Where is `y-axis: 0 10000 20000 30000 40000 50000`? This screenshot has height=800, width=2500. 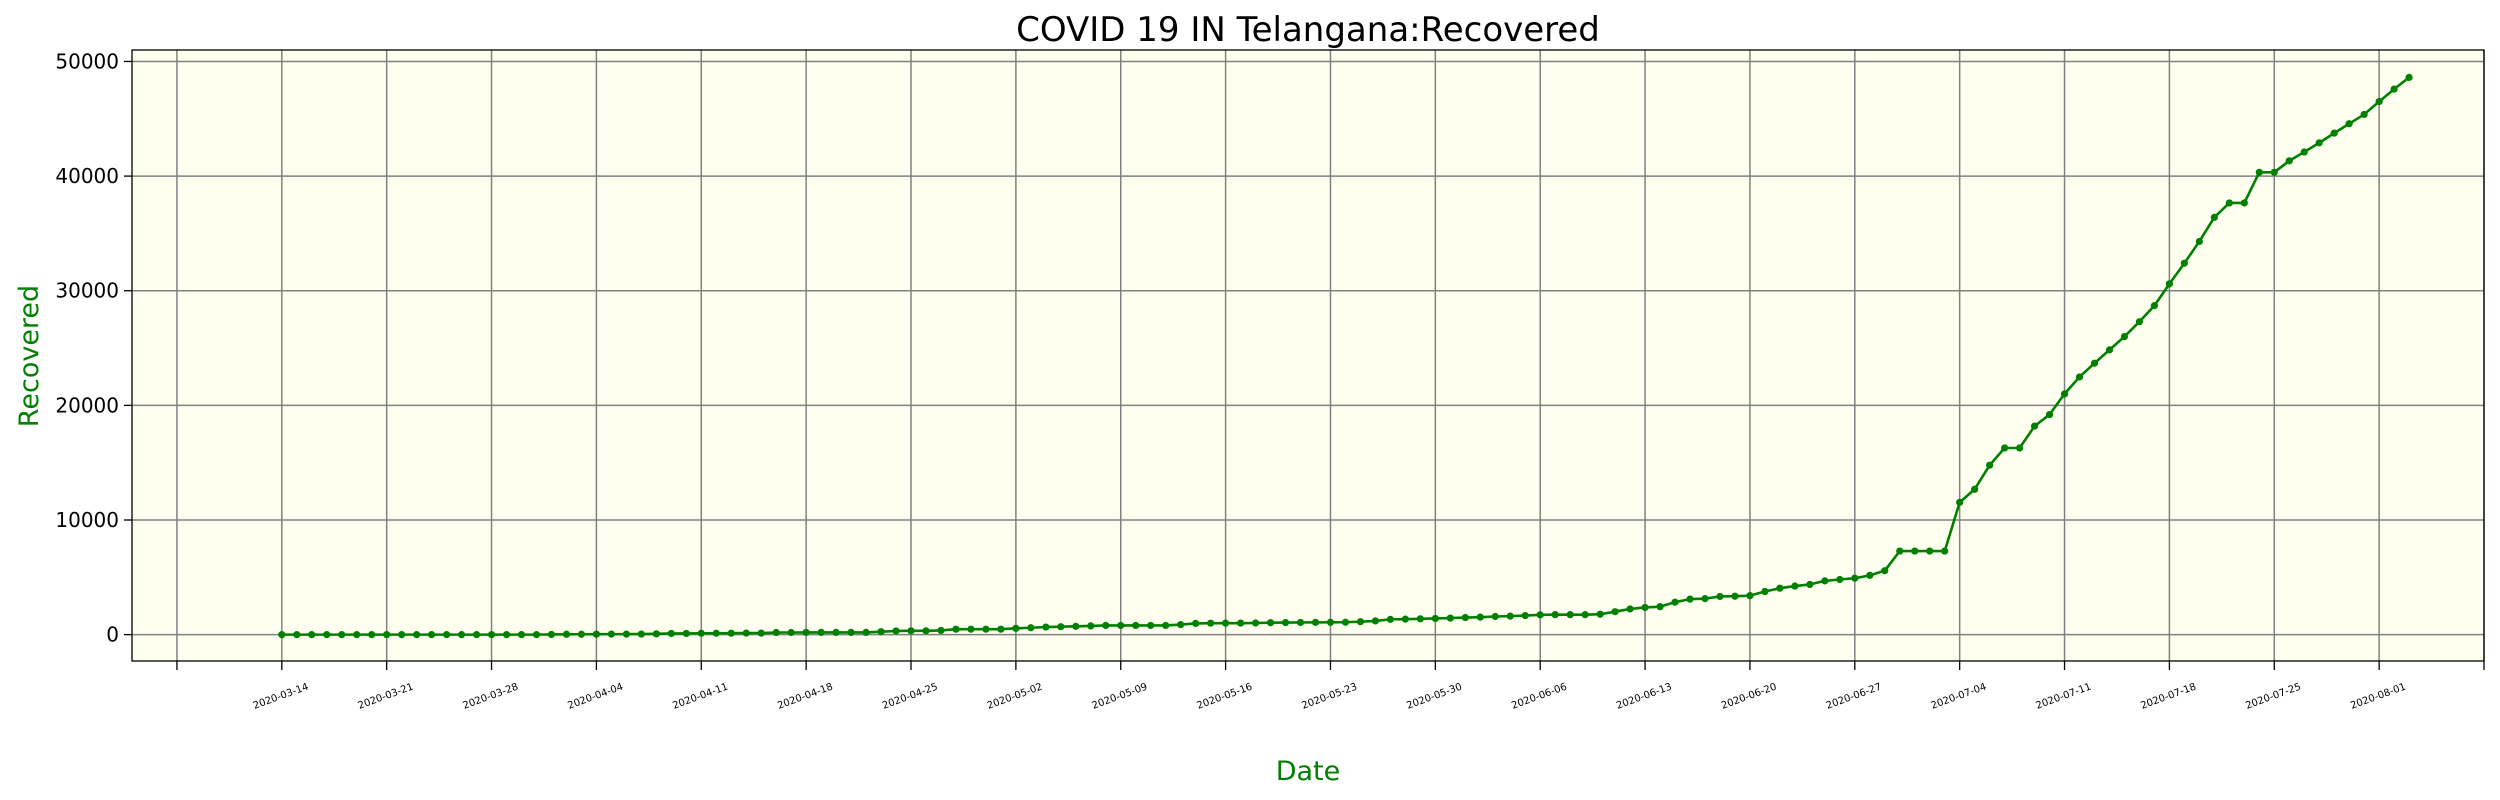 y-axis: 0 10000 20000 30000 40000 50000 is located at coordinates (93, 348).